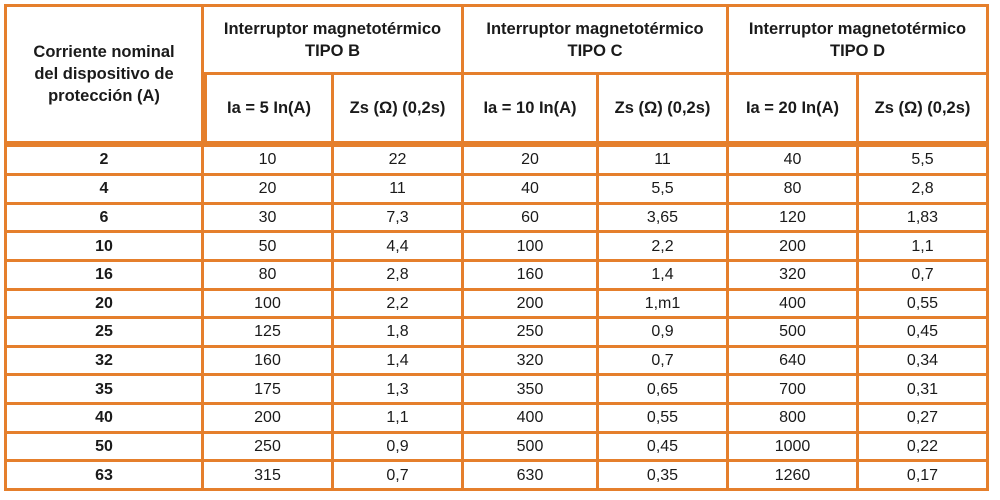 The width and height of the screenshot is (1000, 500). I want to click on cell-zs-tipo-c: 0,7, so click(664, 362).